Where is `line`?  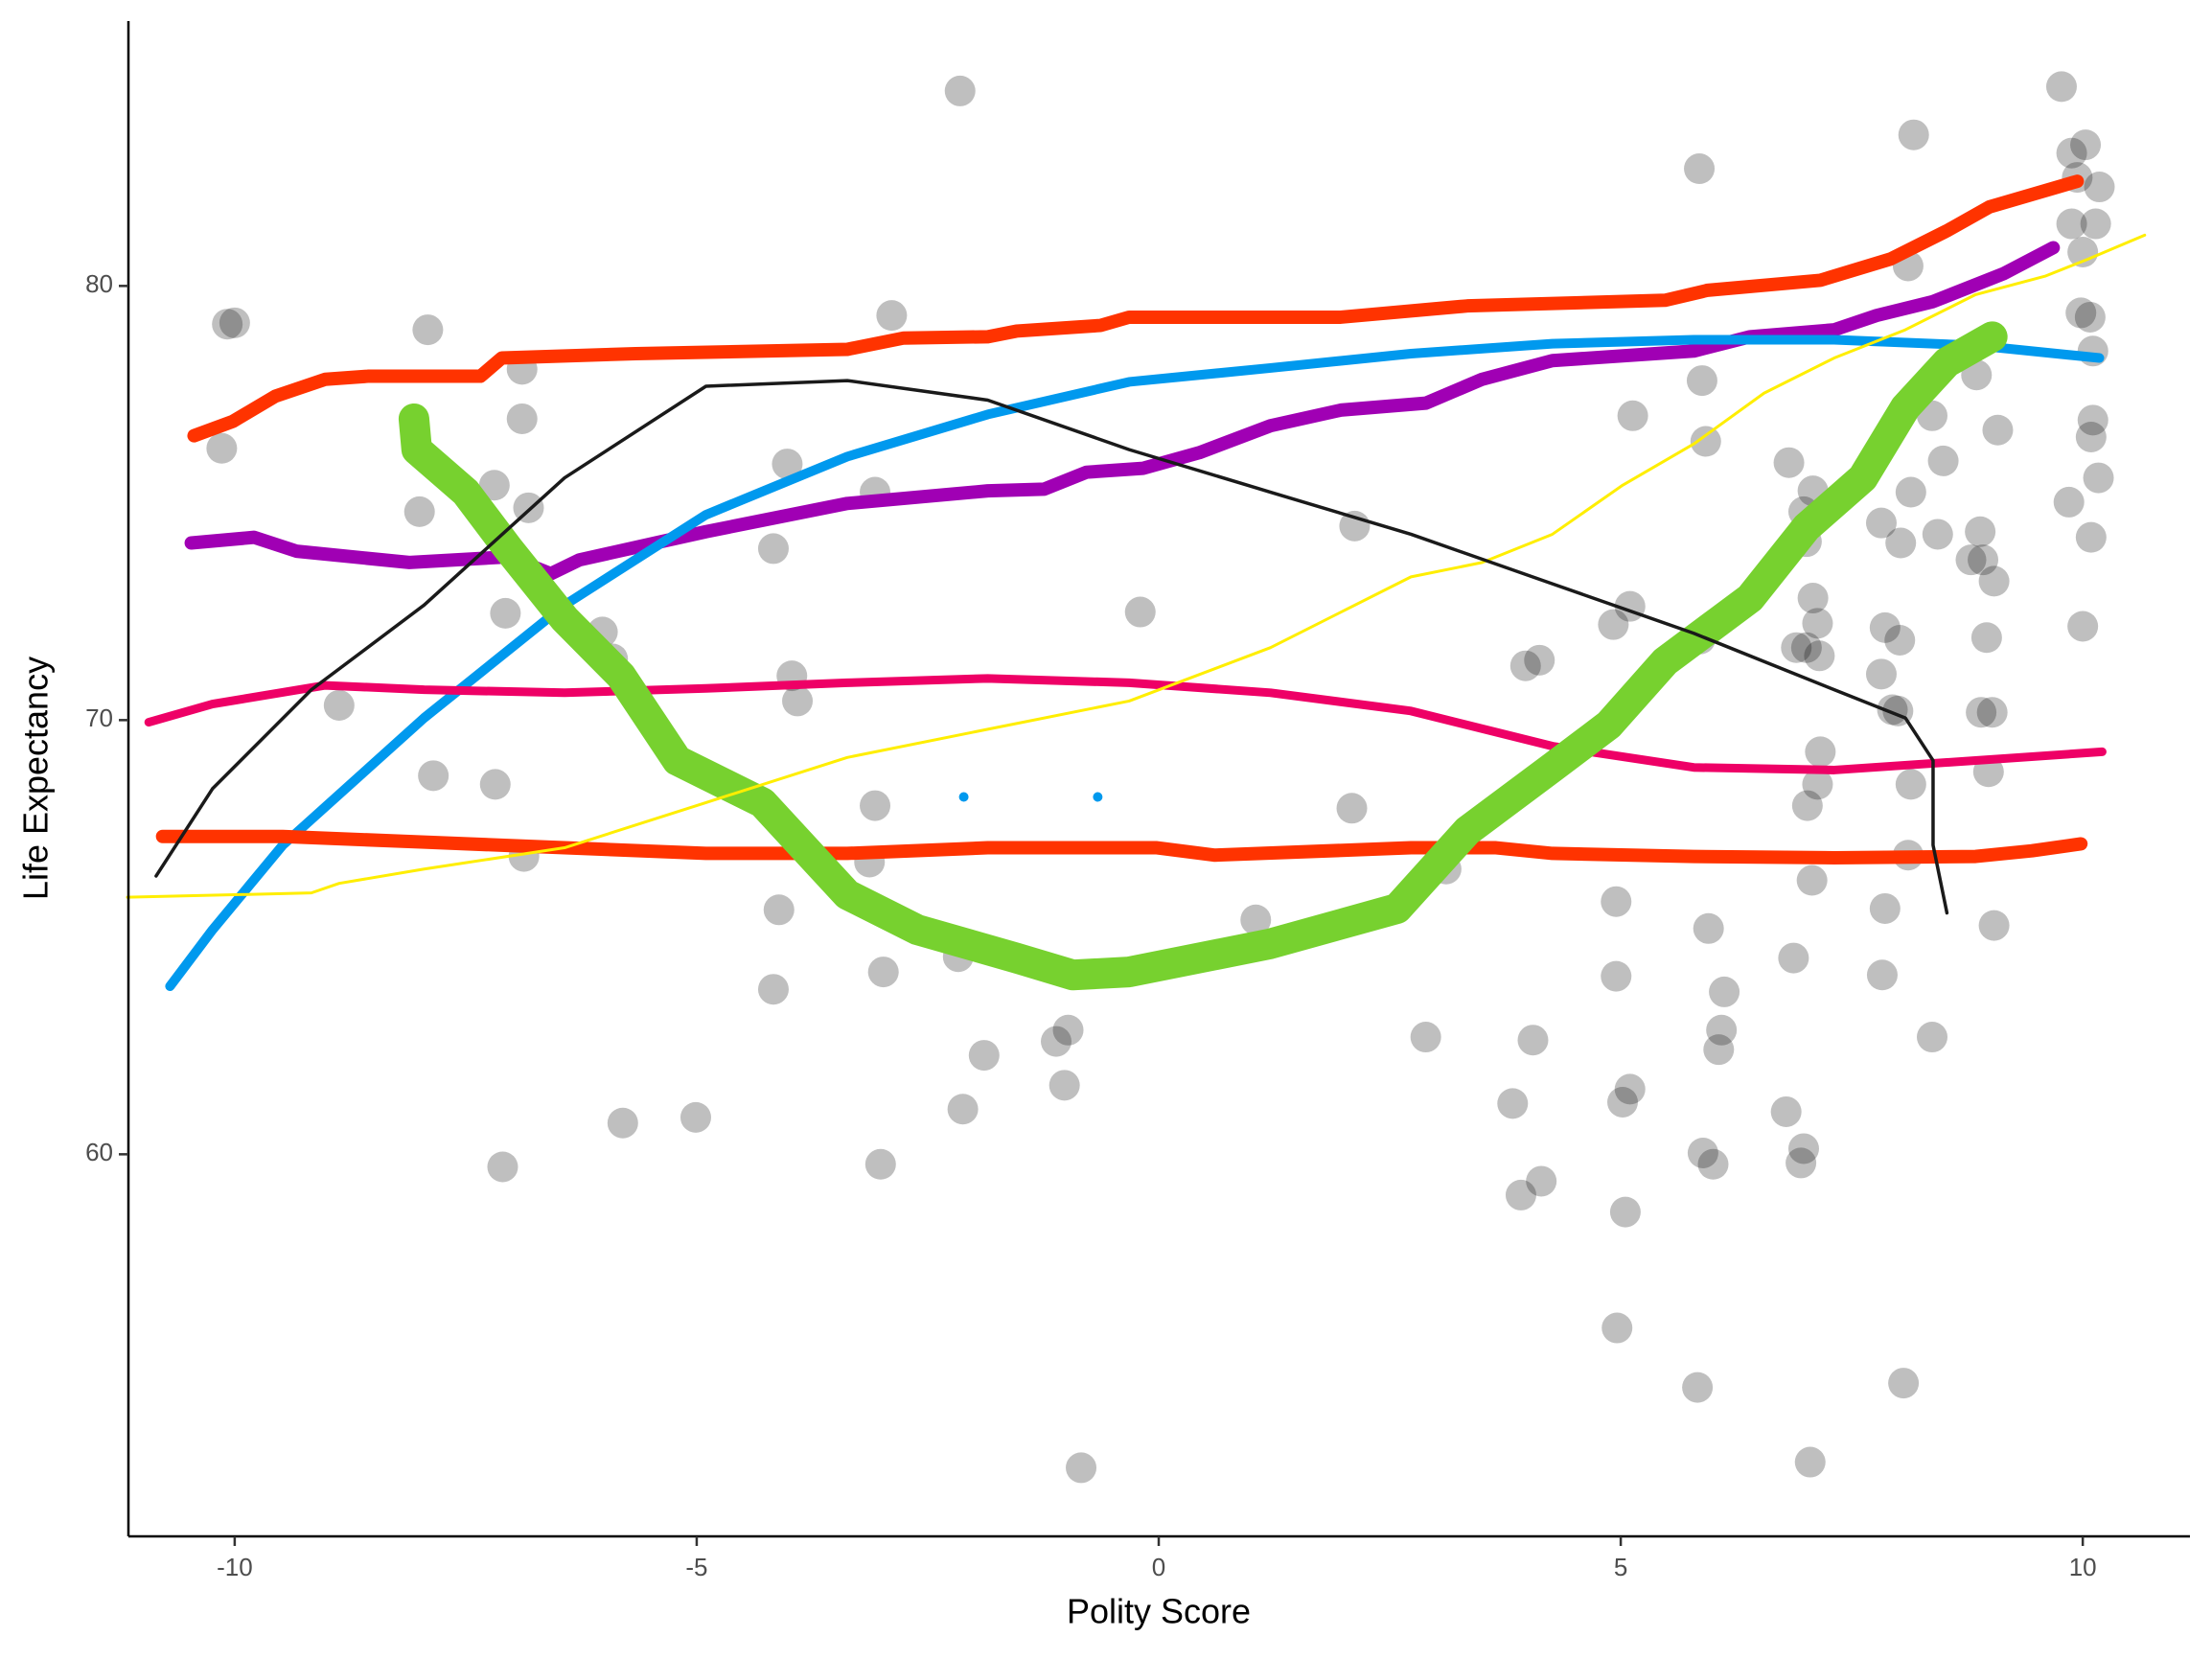 line is located at coordinates (1125, 724).